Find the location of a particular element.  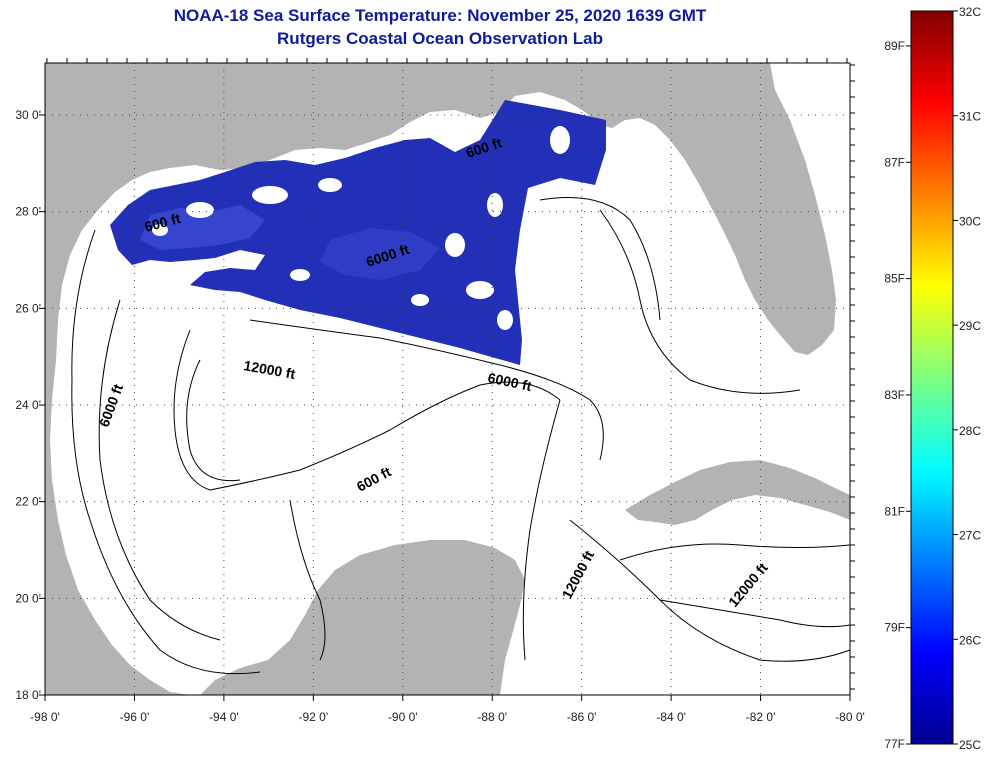

lat-tick-label: 24 0' is located at coordinates (28, 405).